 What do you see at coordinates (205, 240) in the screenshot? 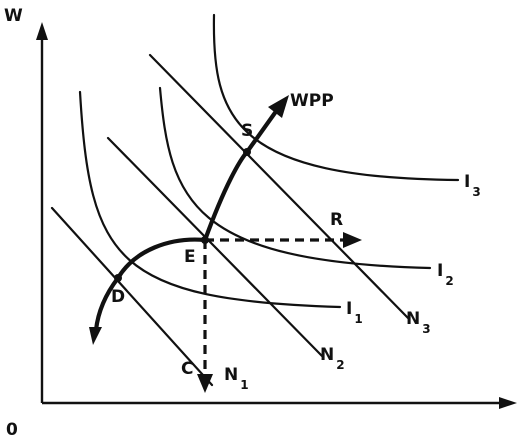
I see `point-e-dot` at bounding box center [205, 240].